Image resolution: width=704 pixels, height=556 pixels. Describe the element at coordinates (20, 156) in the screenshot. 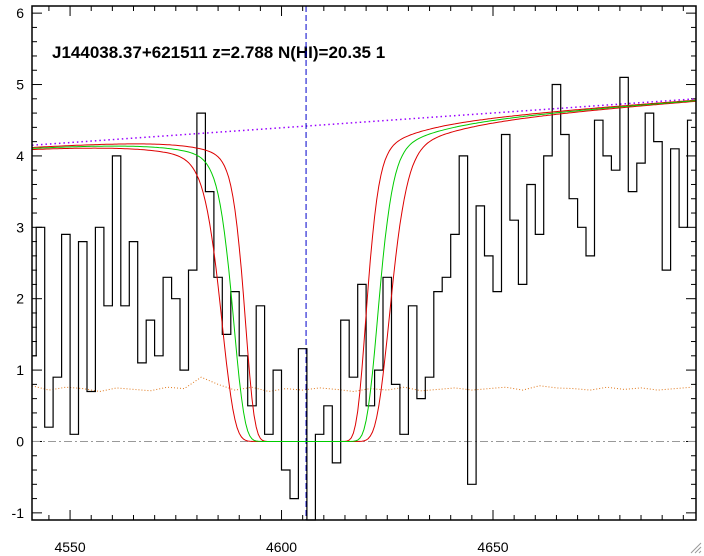

I see `y-tick-label: 4` at that location.